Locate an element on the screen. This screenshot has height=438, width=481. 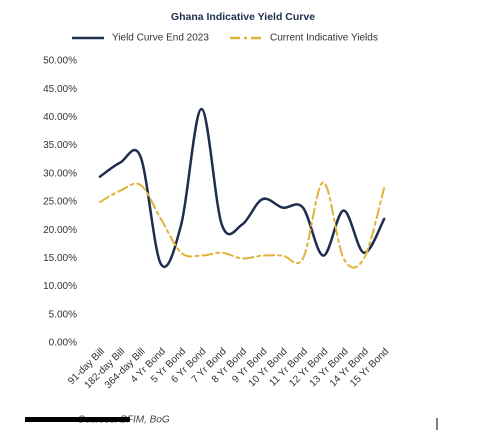
y-tick-label: 5.00% is located at coordinates (63, 314).